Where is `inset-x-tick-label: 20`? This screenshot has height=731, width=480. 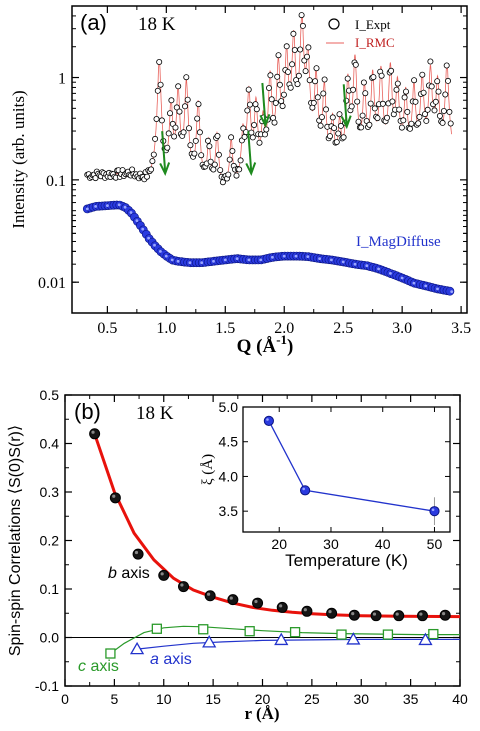
inset-x-tick-label: 20 is located at coordinates (279, 544).